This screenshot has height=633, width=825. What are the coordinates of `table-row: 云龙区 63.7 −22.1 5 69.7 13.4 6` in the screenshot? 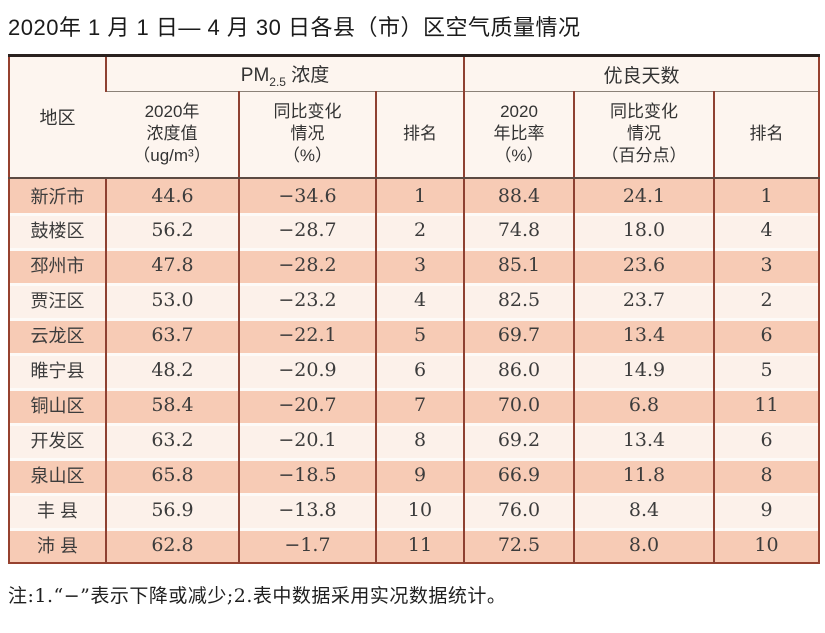 It's located at (414, 335).